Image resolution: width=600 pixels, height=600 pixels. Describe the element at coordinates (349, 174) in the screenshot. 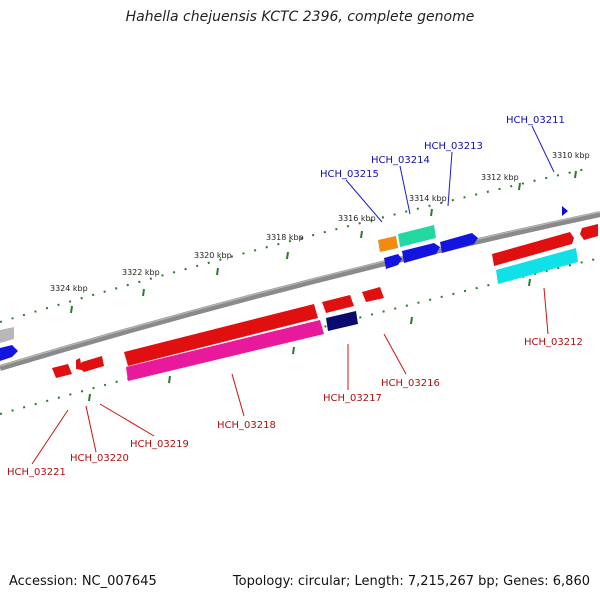

I see `gene-label-HCH_03215: HCH_03215` at that location.